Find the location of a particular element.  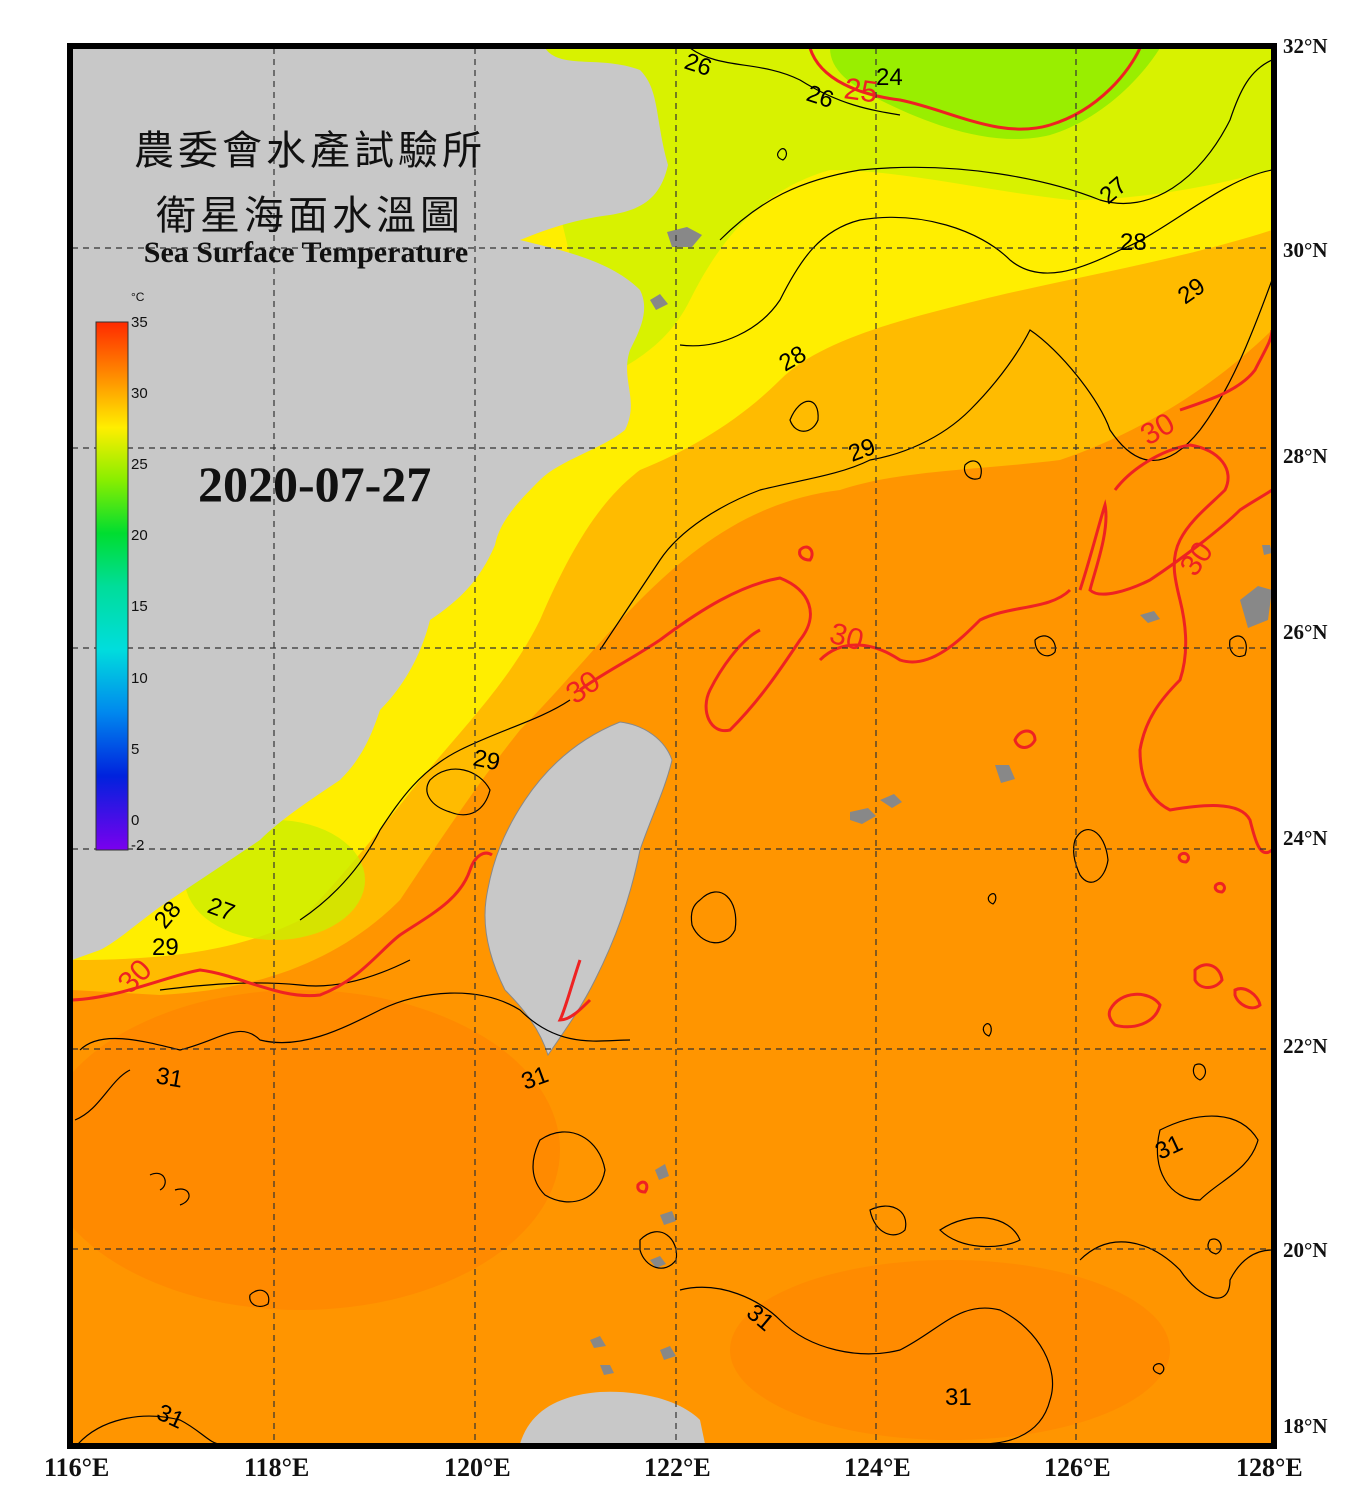

colorbar is located at coordinates (112, 586).